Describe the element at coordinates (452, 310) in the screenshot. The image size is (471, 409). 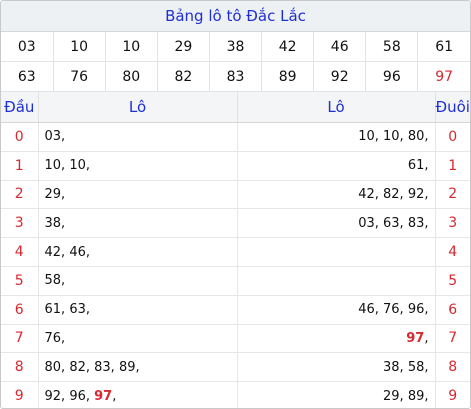
I see `tail-digit: 6` at that location.